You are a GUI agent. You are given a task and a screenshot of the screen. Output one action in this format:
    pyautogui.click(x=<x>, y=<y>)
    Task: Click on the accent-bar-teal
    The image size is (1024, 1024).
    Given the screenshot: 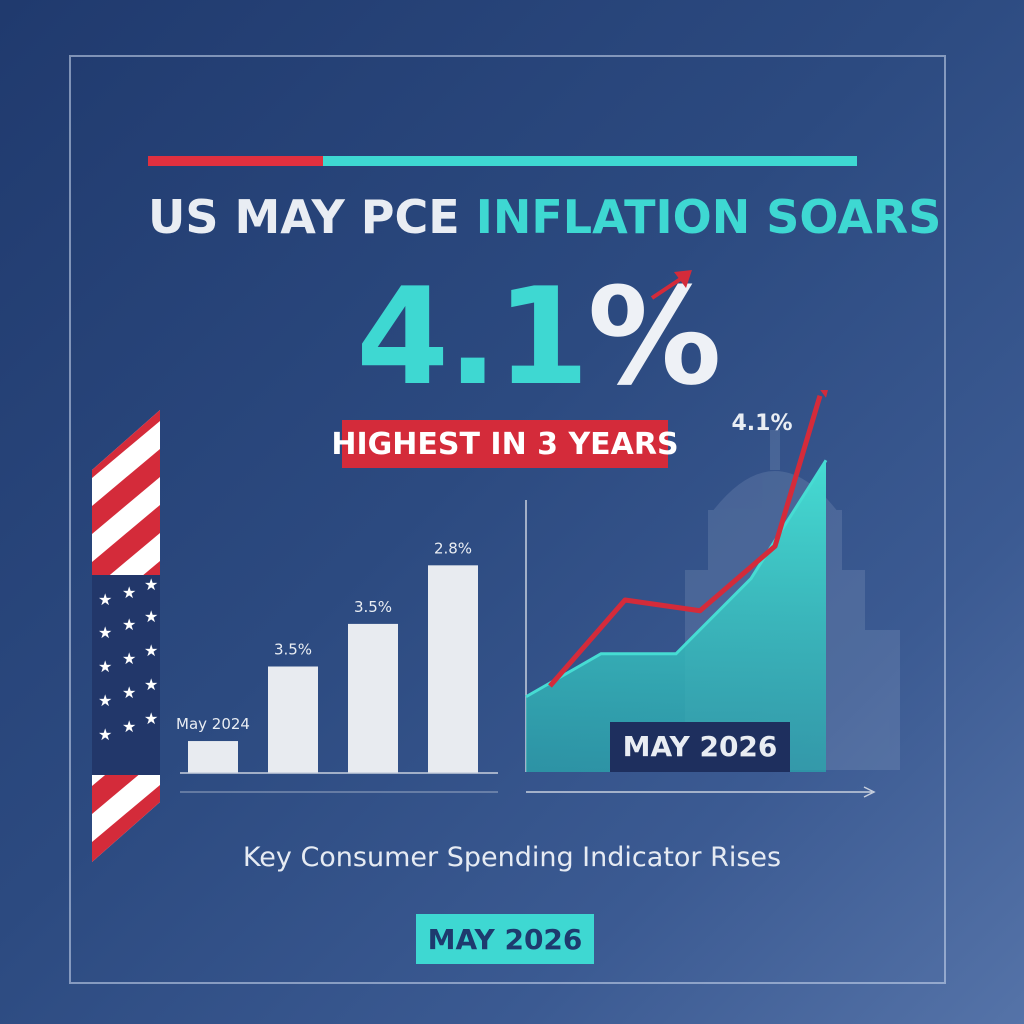 What is the action you would take?
    pyautogui.click(x=590, y=161)
    